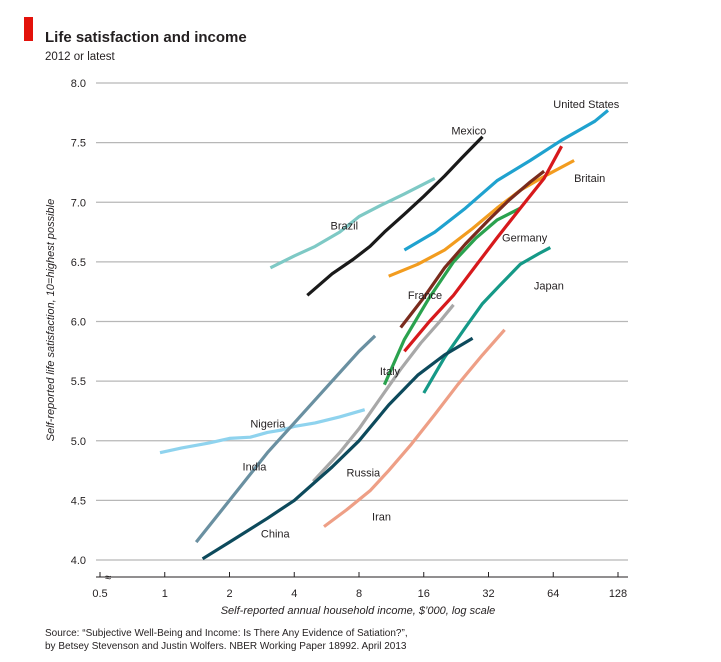  I want to click on series-line-china, so click(337, 448).